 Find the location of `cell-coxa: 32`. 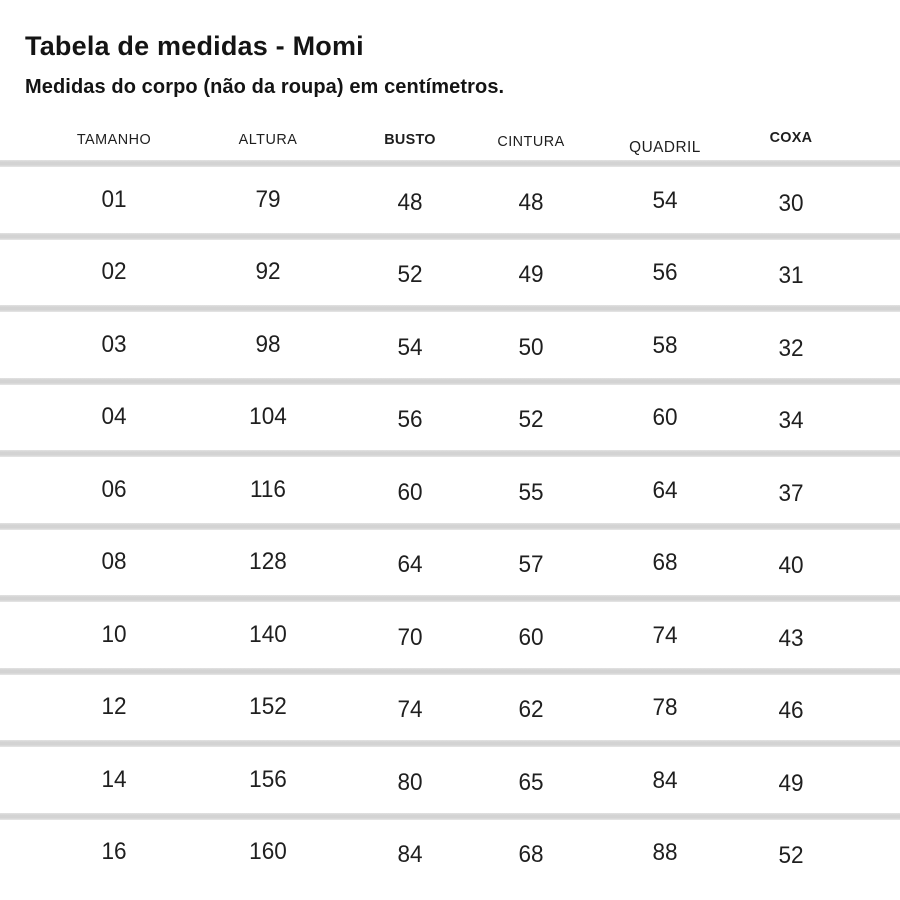

cell-coxa: 32 is located at coordinates (791, 348).